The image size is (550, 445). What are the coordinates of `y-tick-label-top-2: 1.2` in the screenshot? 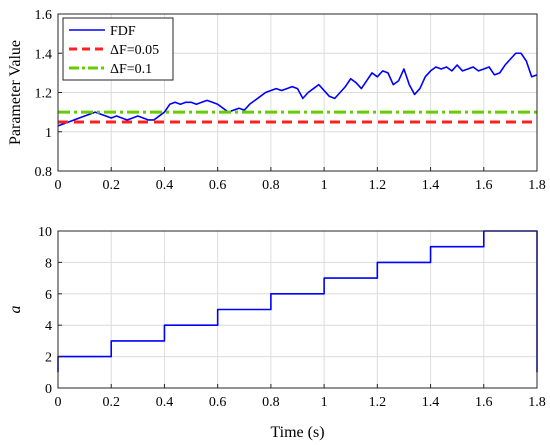 It's located at (44, 94).